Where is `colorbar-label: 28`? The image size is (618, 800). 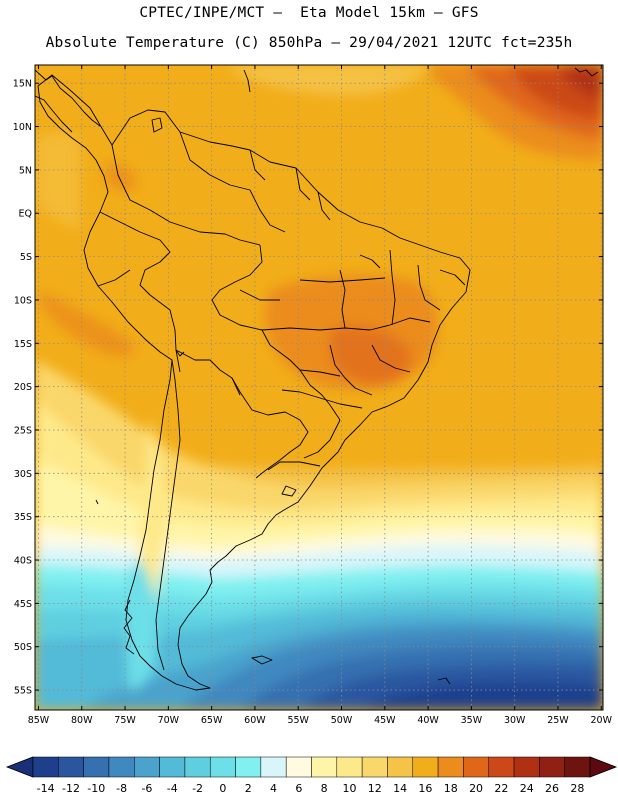
colorbar-label: 28 is located at coordinates (577, 788).